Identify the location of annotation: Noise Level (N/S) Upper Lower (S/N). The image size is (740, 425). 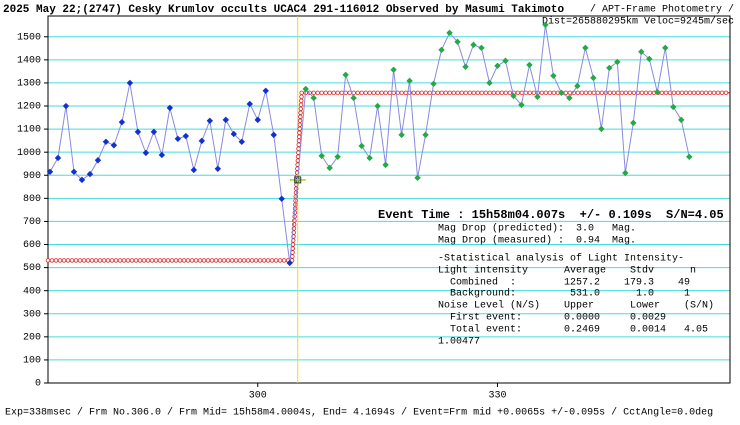
(576, 306).